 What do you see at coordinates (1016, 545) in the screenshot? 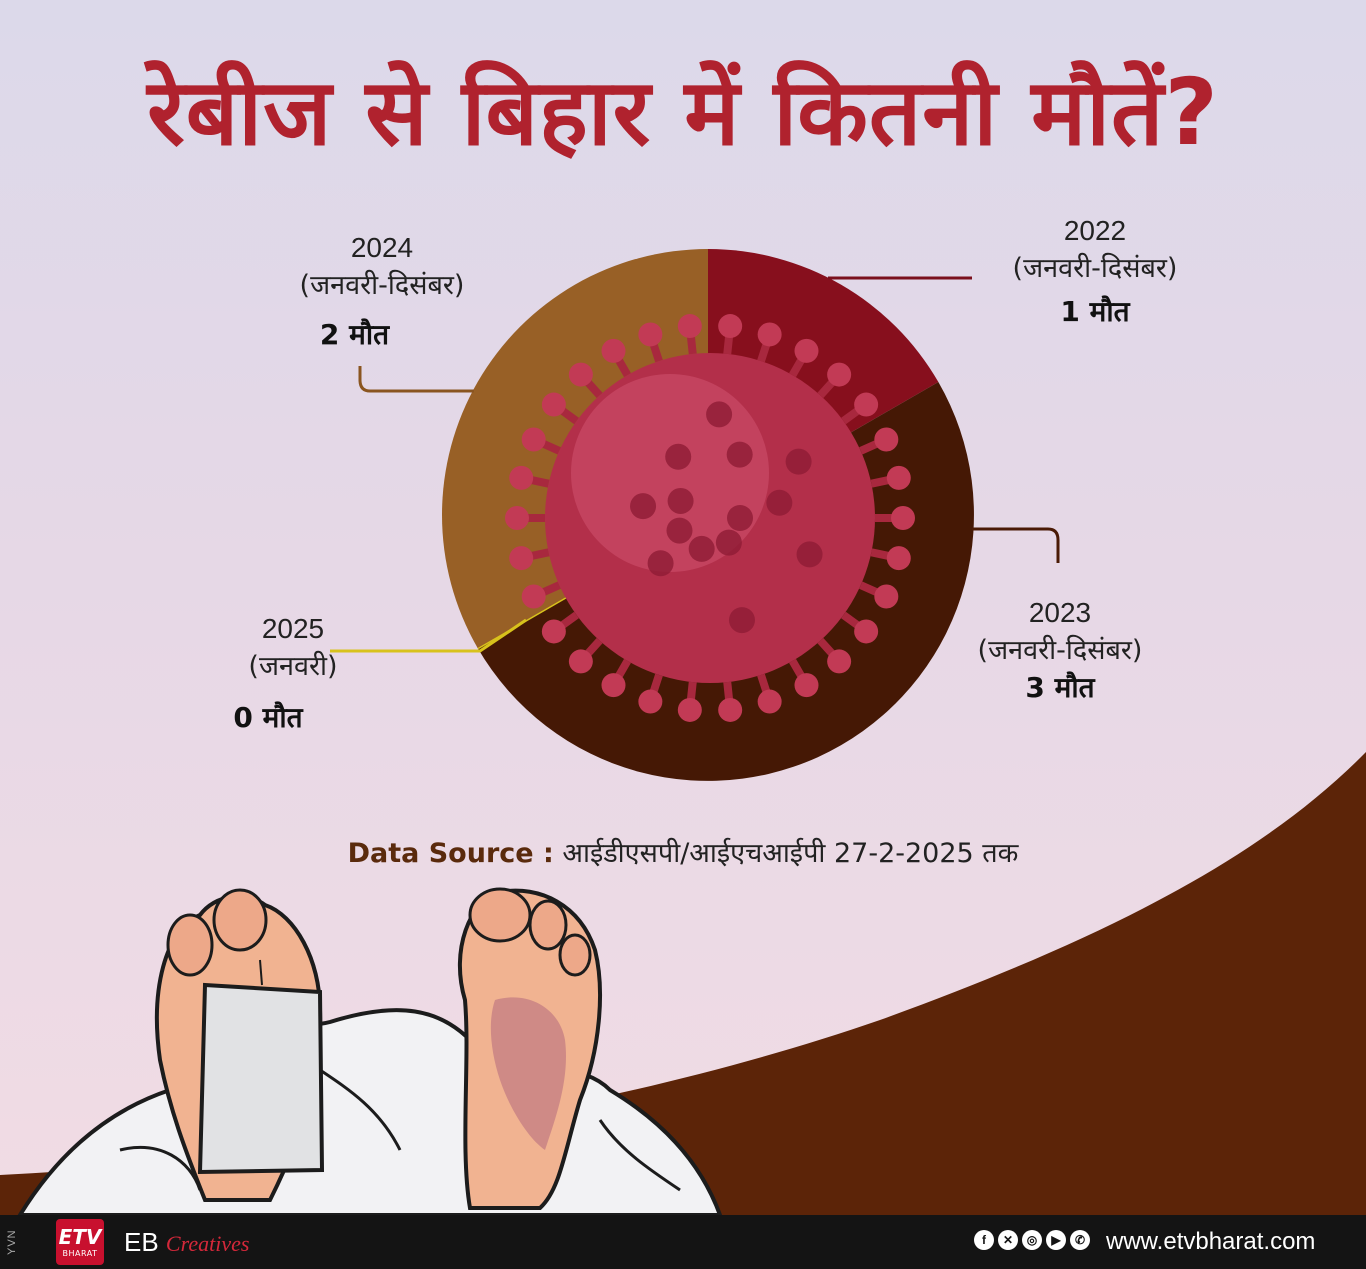
I see `leader-line-2023` at bounding box center [1016, 545].